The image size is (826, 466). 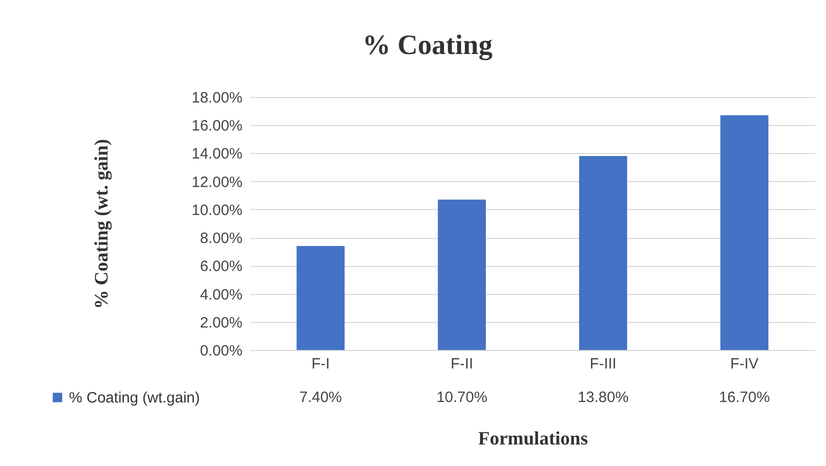 What do you see at coordinates (221, 351) in the screenshot?
I see `y-tick-label: 0.00%` at bounding box center [221, 351].